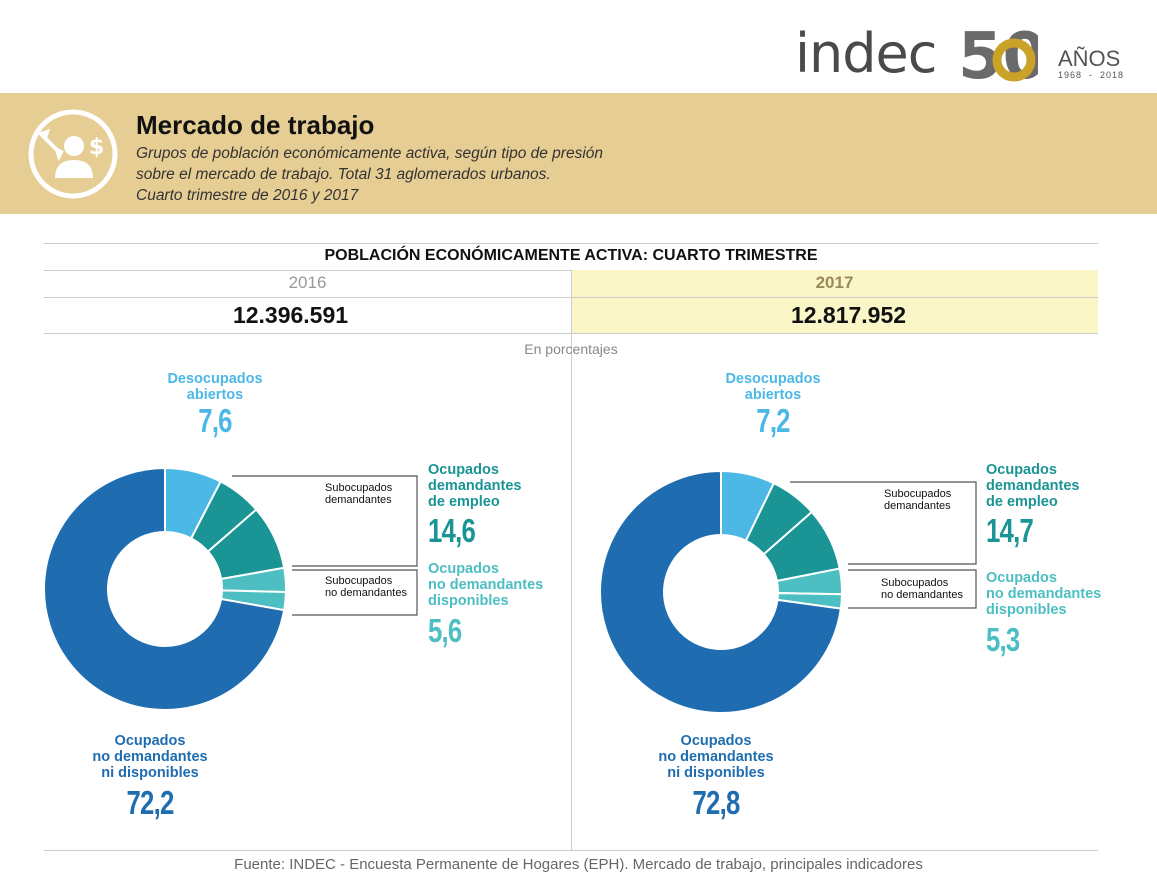  What do you see at coordinates (486, 585) in the screenshot?
I see `label-ocupados-disponibles-2016: Ocupados no demandantes disponibles` at bounding box center [486, 585].